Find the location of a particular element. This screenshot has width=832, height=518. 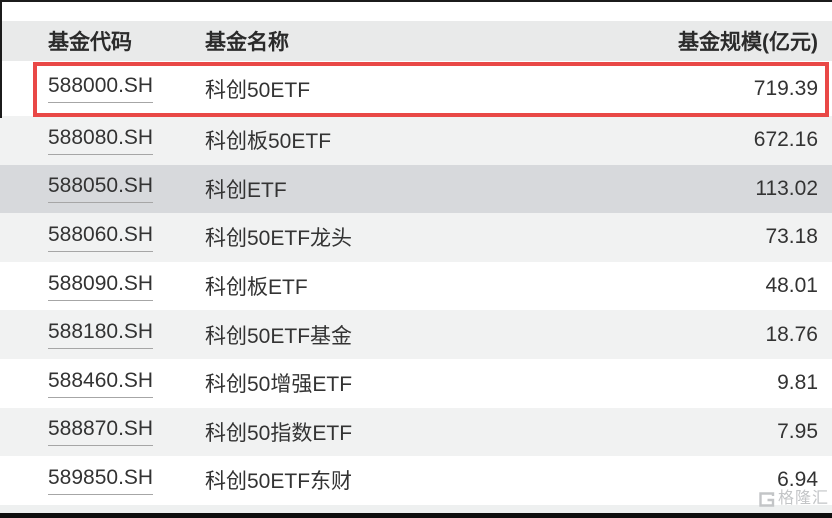

fund-code-cell: 588460.SH is located at coordinates (102, 383).